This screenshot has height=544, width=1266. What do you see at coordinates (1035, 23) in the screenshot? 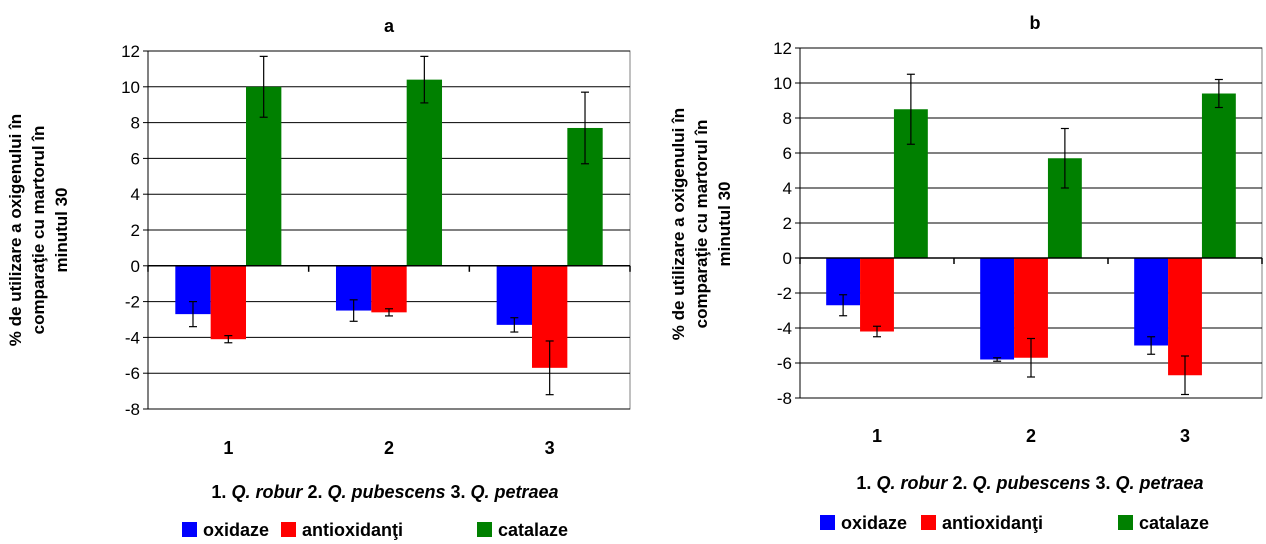
I see `chart-title: b` at bounding box center [1035, 23].